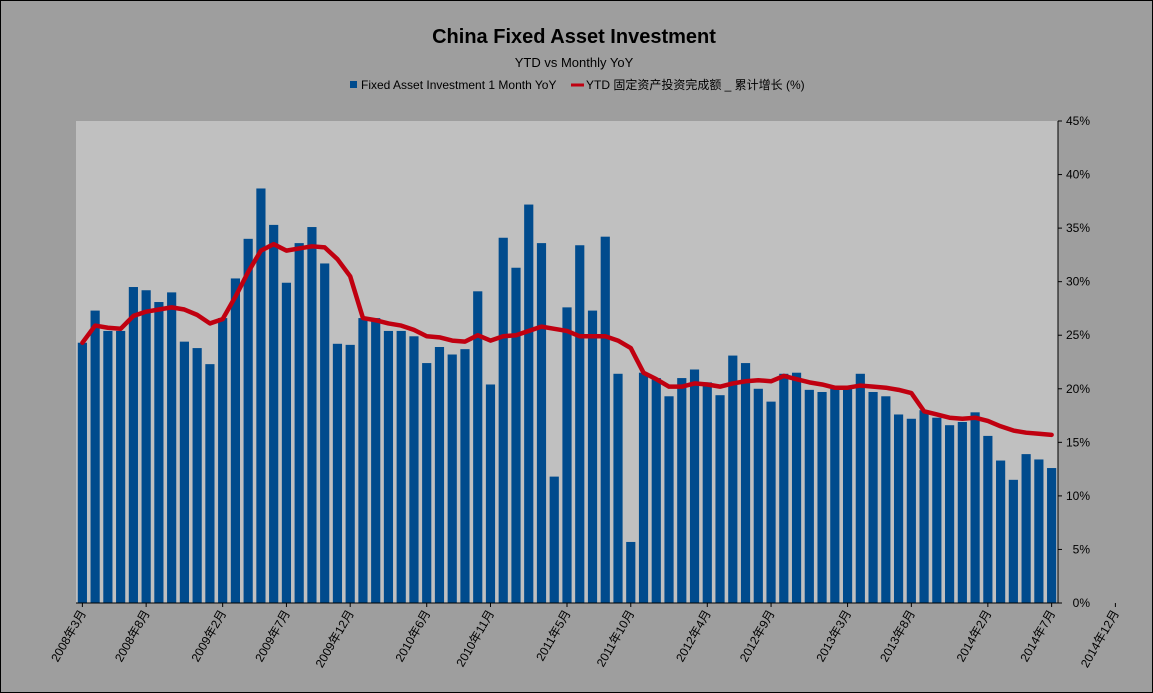 The image size is (1153, 693). What do you see at coordinates (475, 639) in the screenshot?
I see `x-tick-label-6: 2010年11月` at bounding box center [475, 639].